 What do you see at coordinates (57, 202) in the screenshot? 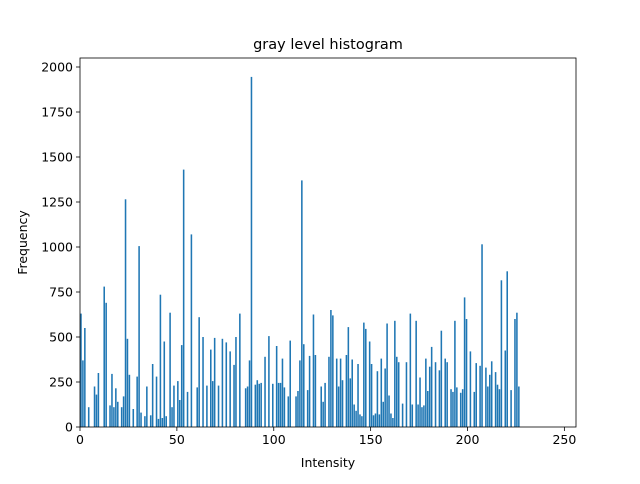
I see `y-tick-label: 1250` at bounding box center [57, 202].